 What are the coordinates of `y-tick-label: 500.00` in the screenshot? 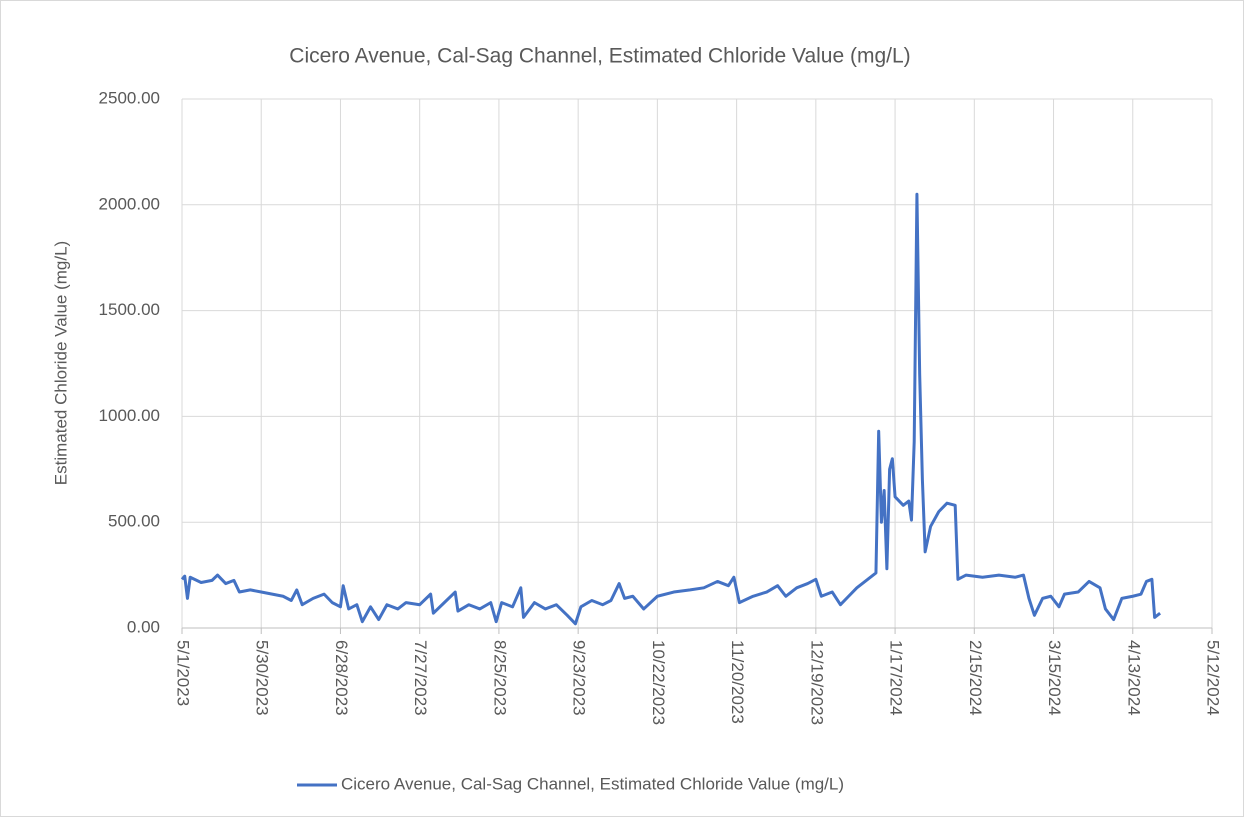 It's located at (134, 521).